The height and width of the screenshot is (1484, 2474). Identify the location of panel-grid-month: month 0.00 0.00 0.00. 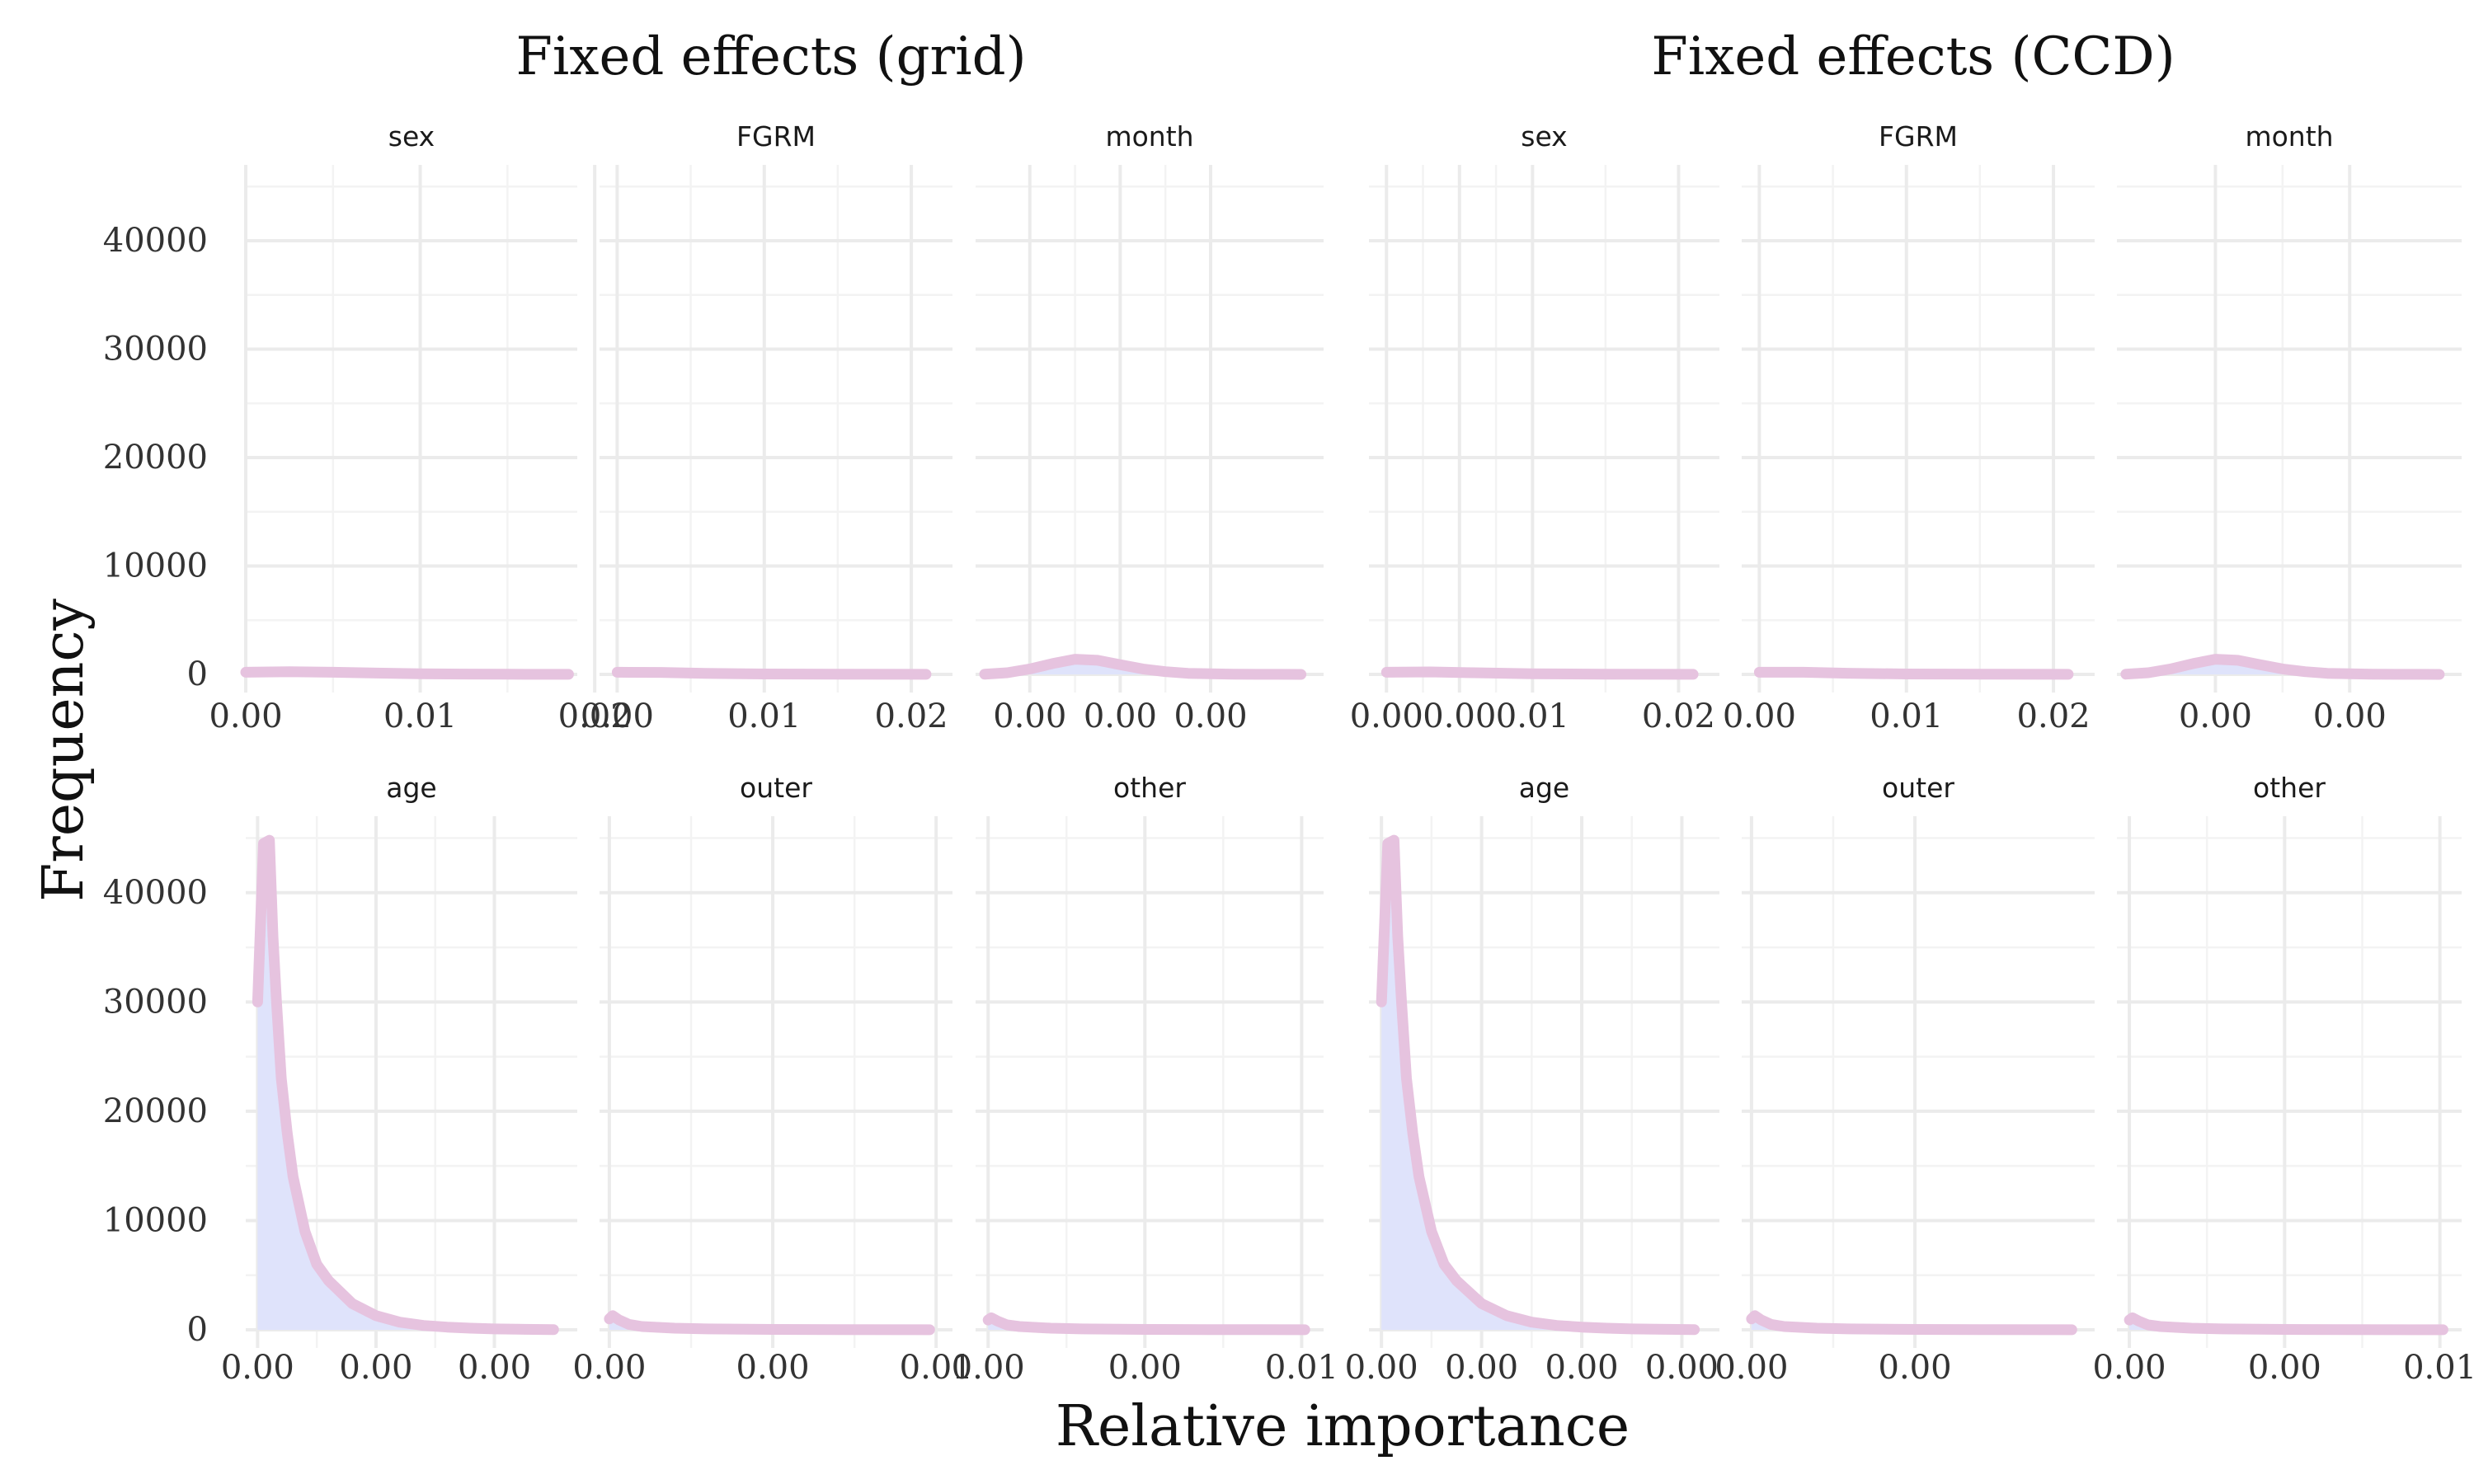
(1150, 427).